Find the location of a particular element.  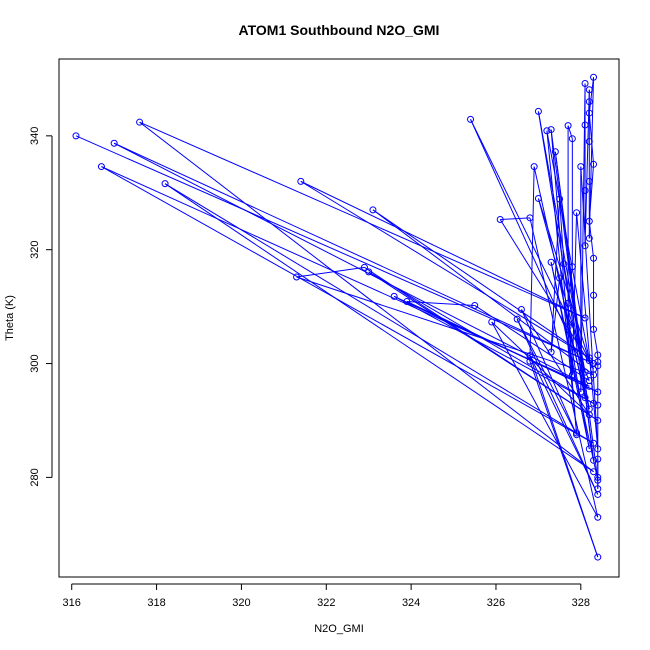

x-tick-label: 324 is located at coordinates (411, 603).